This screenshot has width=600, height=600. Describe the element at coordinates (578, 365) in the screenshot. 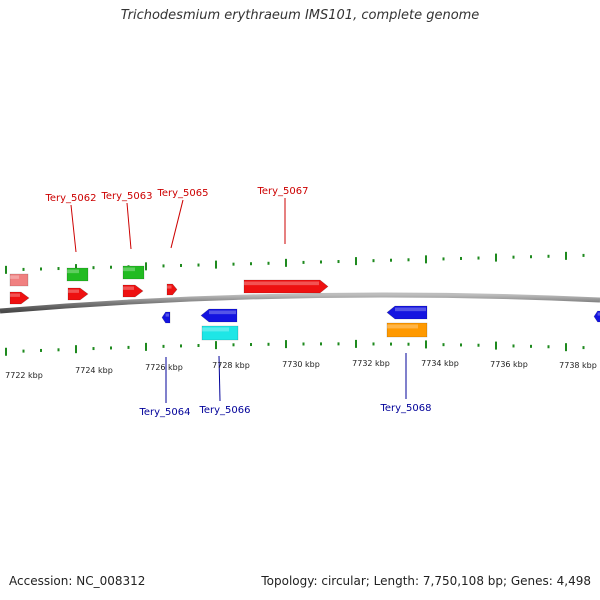

I see `axis-label-7738: 7738 kbp` at that location.